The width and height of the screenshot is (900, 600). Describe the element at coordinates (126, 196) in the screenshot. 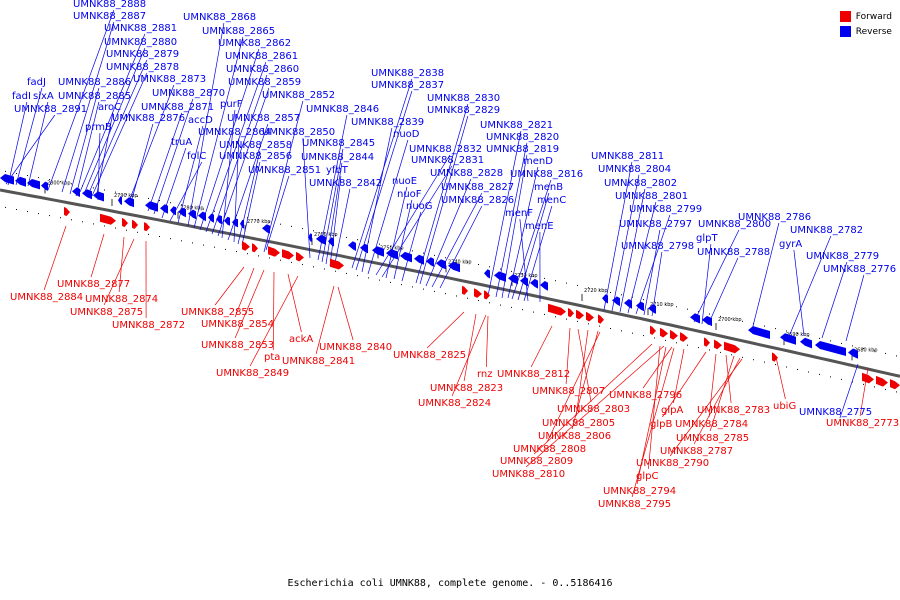

I see `tick-label: 2790 kbp` at that location.